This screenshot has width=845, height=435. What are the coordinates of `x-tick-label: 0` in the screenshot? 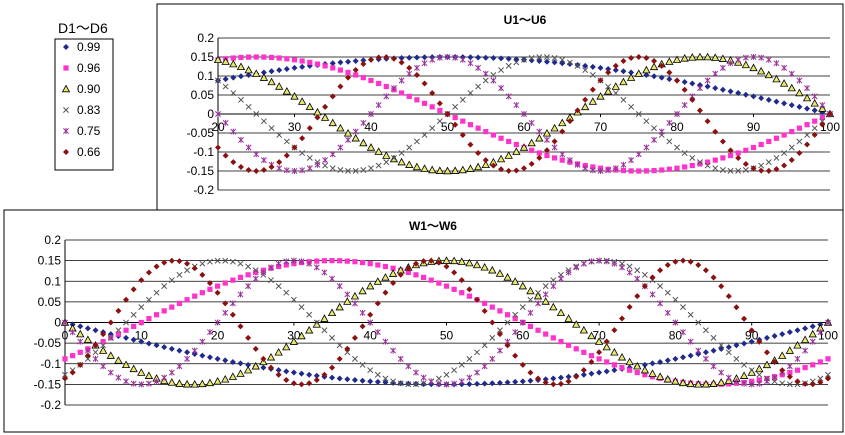 It's located at (65, 336).